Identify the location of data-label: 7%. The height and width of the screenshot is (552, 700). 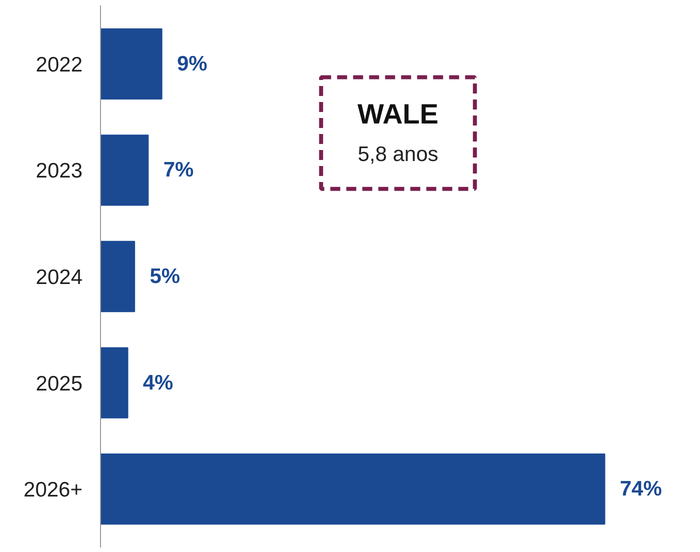
(178, 170).